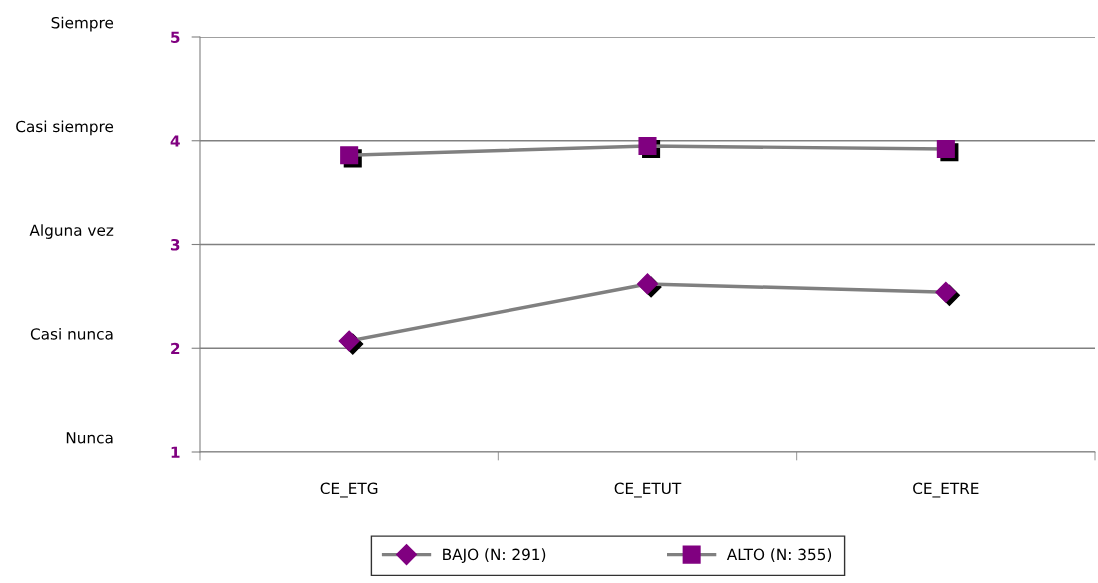 The height and width of the screenshot is (583, 1098). Describe the element at coordinates (71, 231) in the screenshot. I see `text: Alguna vez` at that location.